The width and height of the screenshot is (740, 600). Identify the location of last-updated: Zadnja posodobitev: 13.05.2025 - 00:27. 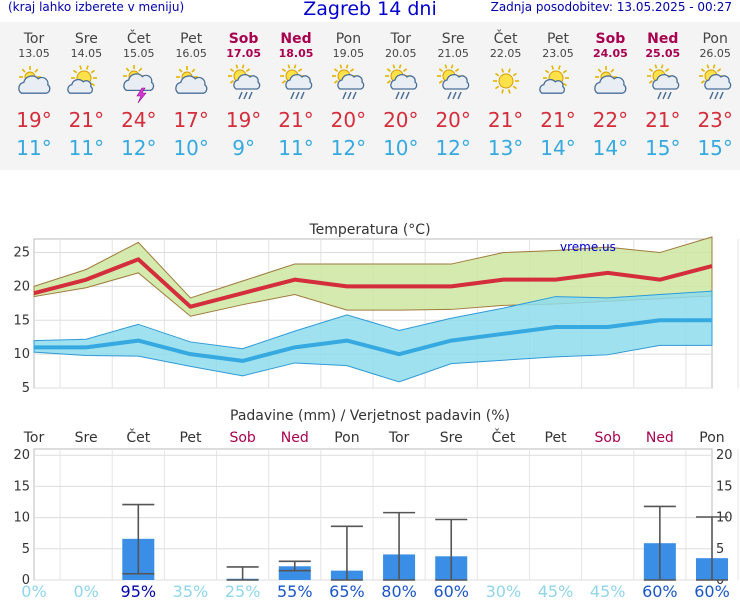
(611, 7).